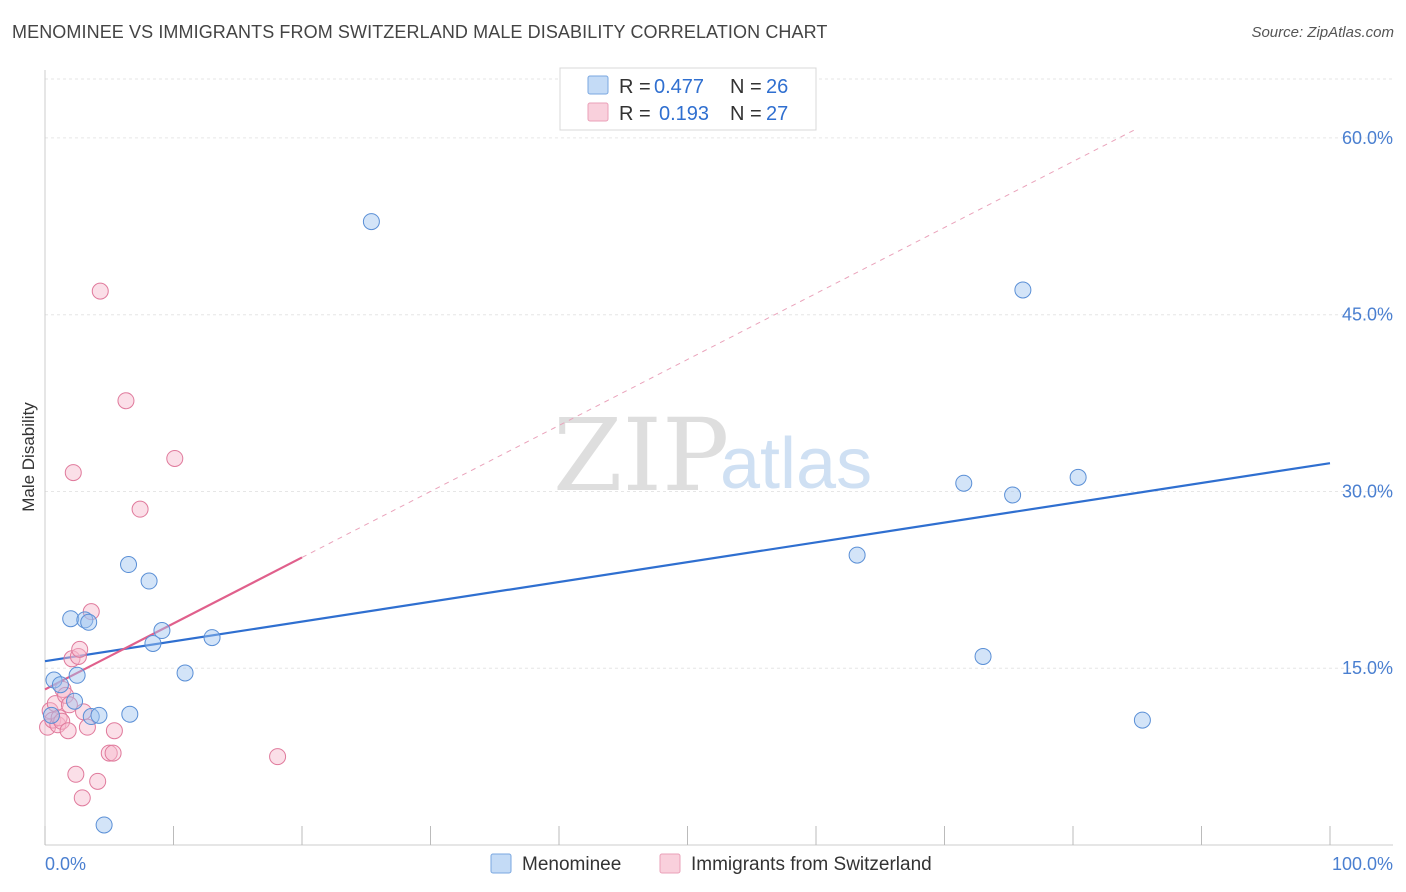 This screenshot has height=892, width=1406. What do you see at coordinates (635, 87) in the screenshot?
I see `legend-r-label-menominee: R =` at bounding box center [635, 87].